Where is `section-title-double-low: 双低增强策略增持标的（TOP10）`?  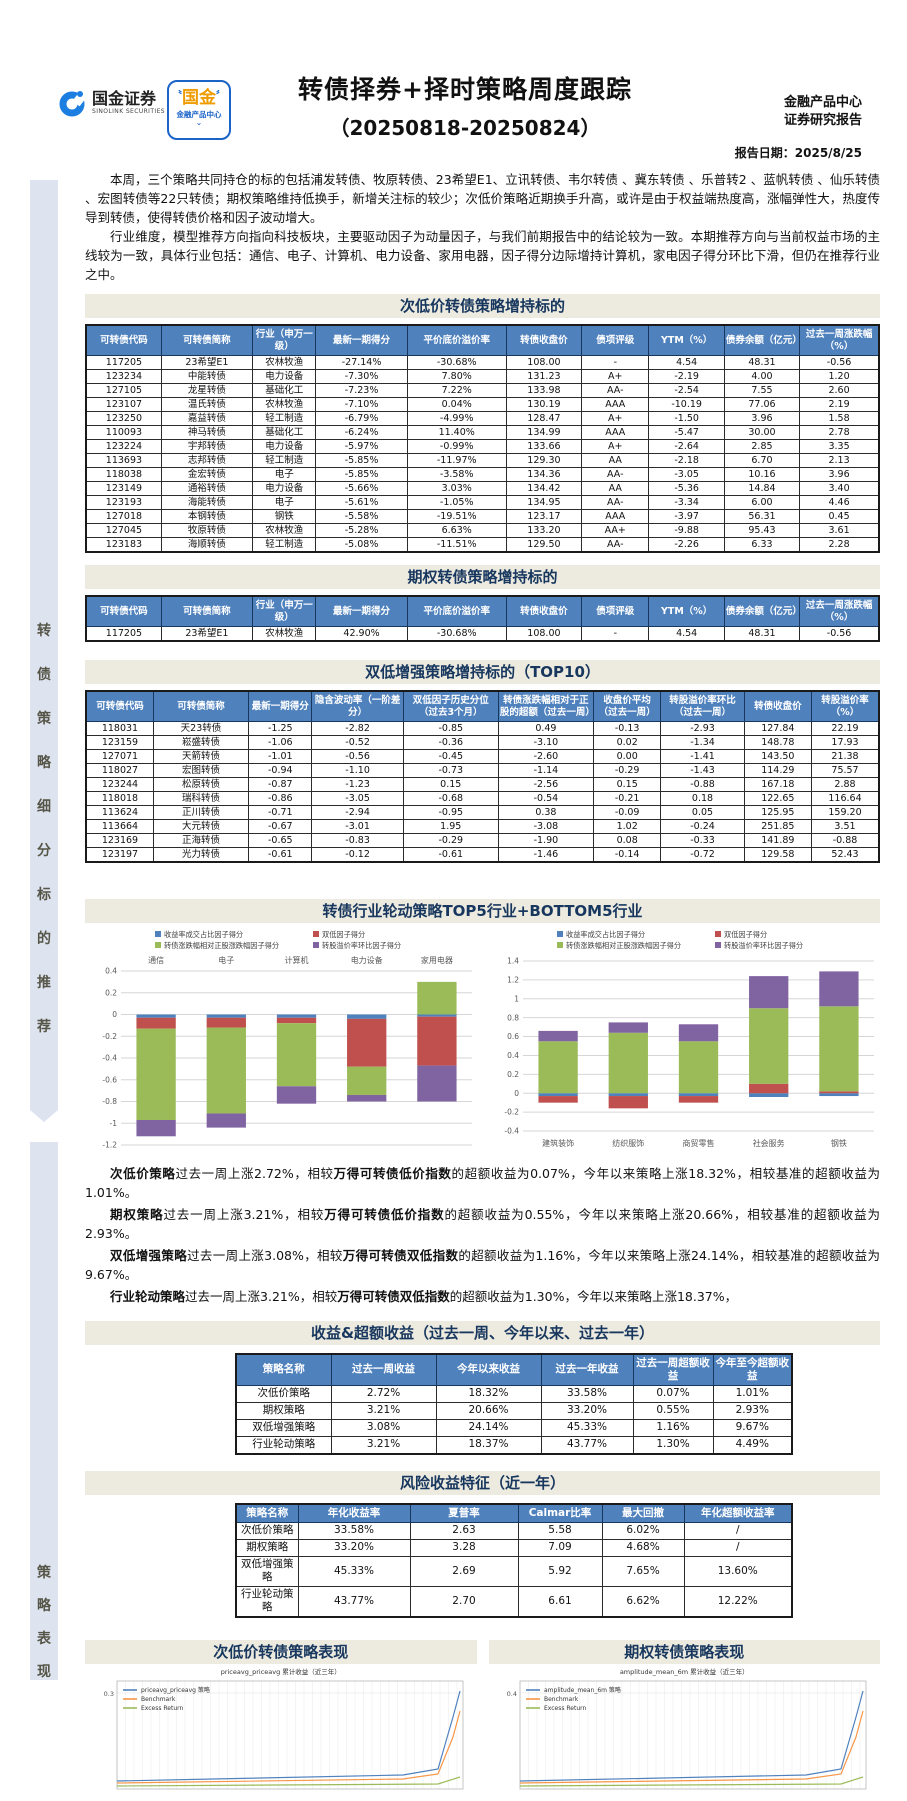 section-title-double-low: 双低增强策略增持标的（TOP10） is located at coordinates (482, 672).